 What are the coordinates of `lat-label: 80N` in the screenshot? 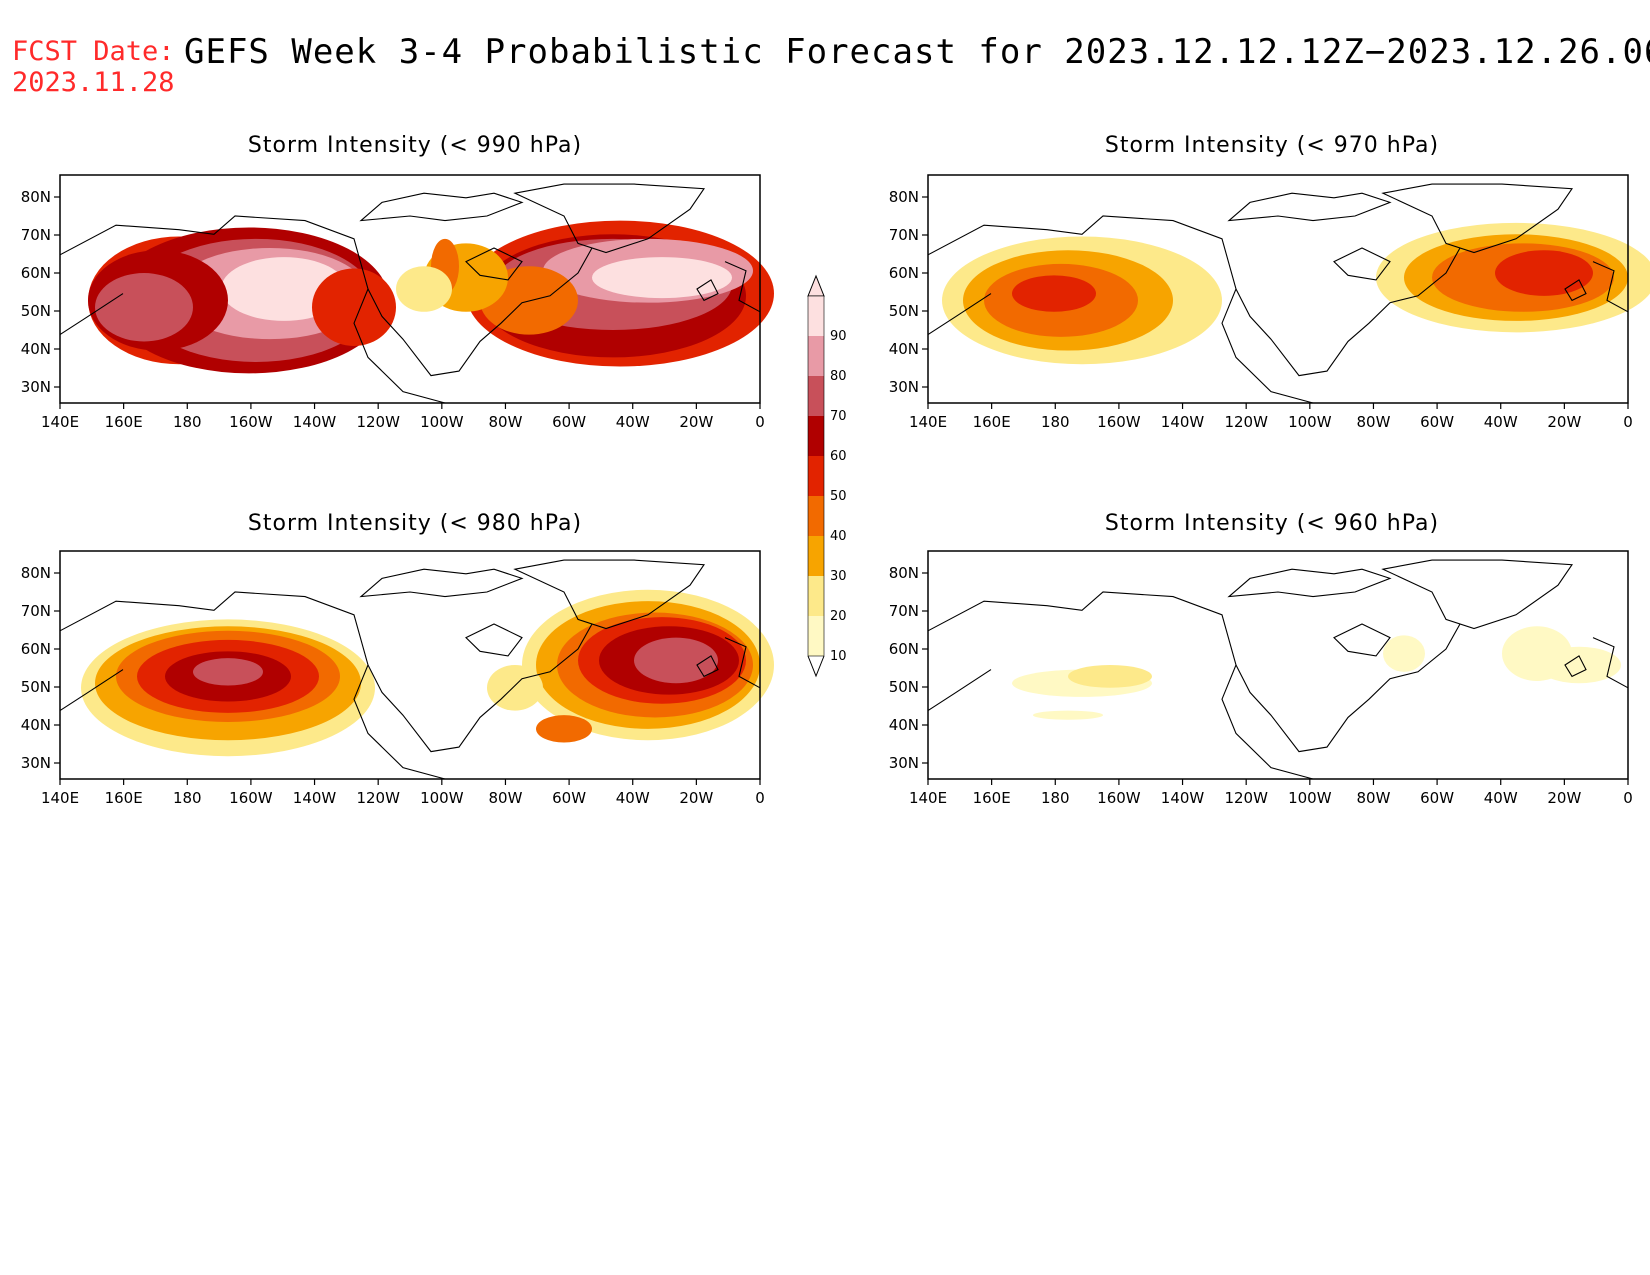 It's located at (36, 573).